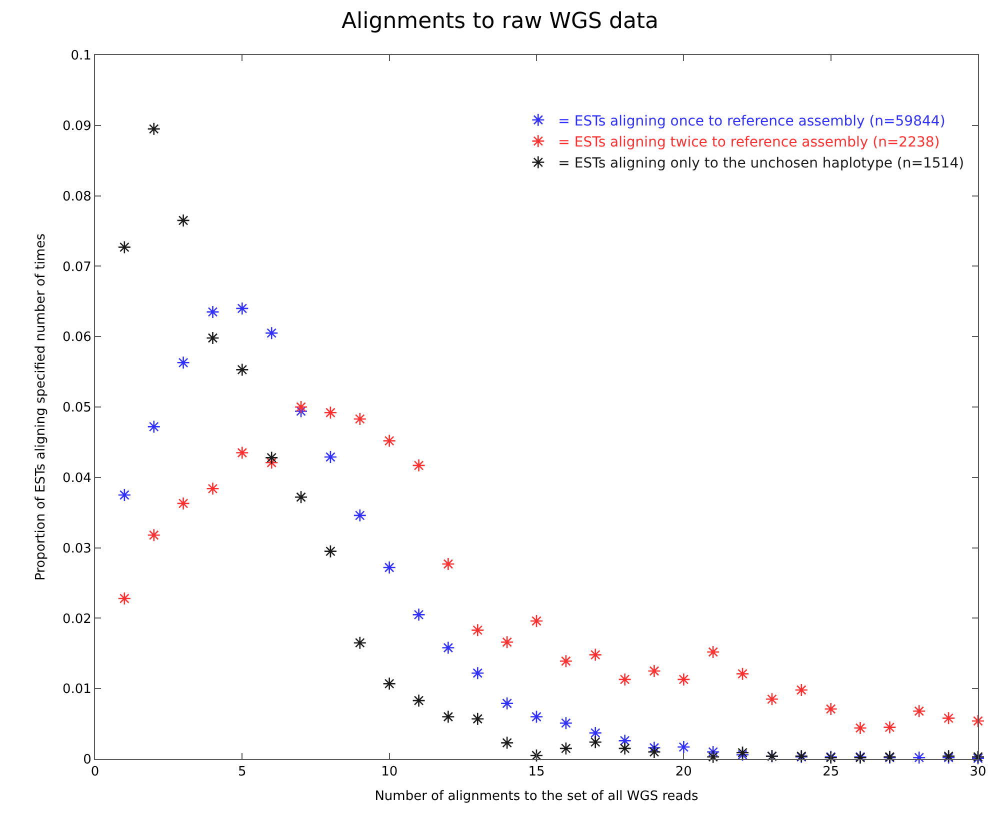 The width and height of the screenshot is (1000, 827). Describe the element at coordinates (389, 772) in the screenshot. I see `x-tick-label: 10` at that location.